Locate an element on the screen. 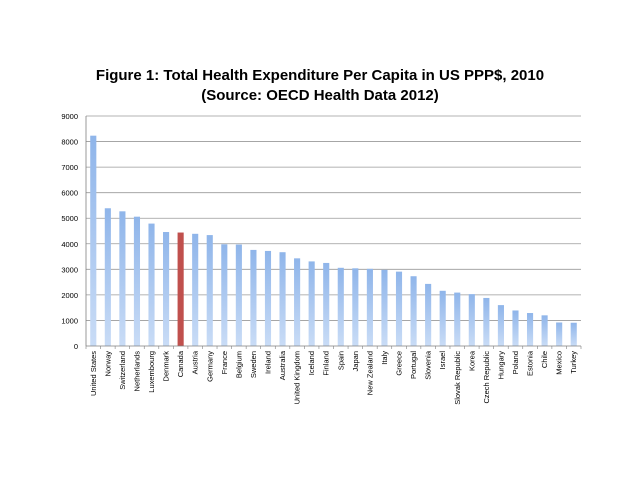 This screenshot has width=640, height=480. x-tick-label: Canada is located at coordinates (180, 363).